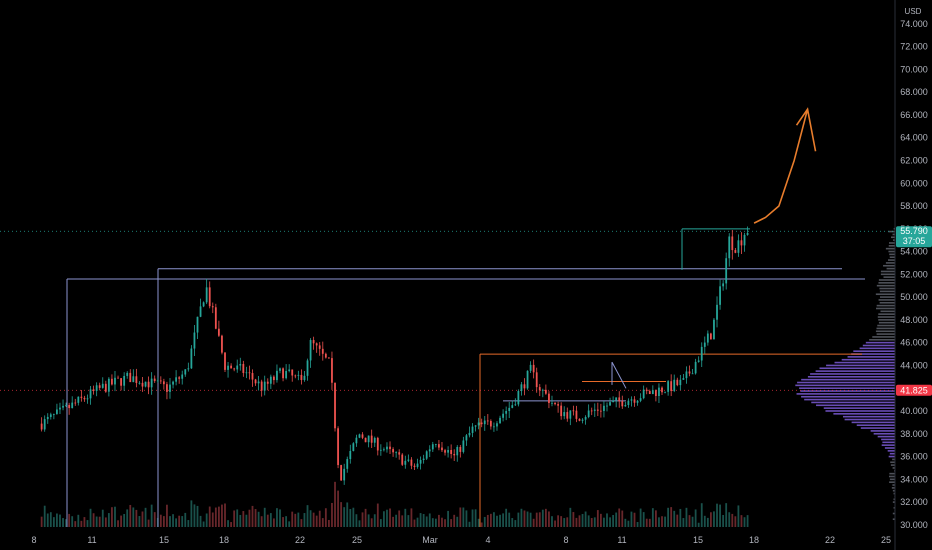  Describe the element at coordinates (914, 183) in the screenshot. I see `price-tick-label: 60.000` at that location.